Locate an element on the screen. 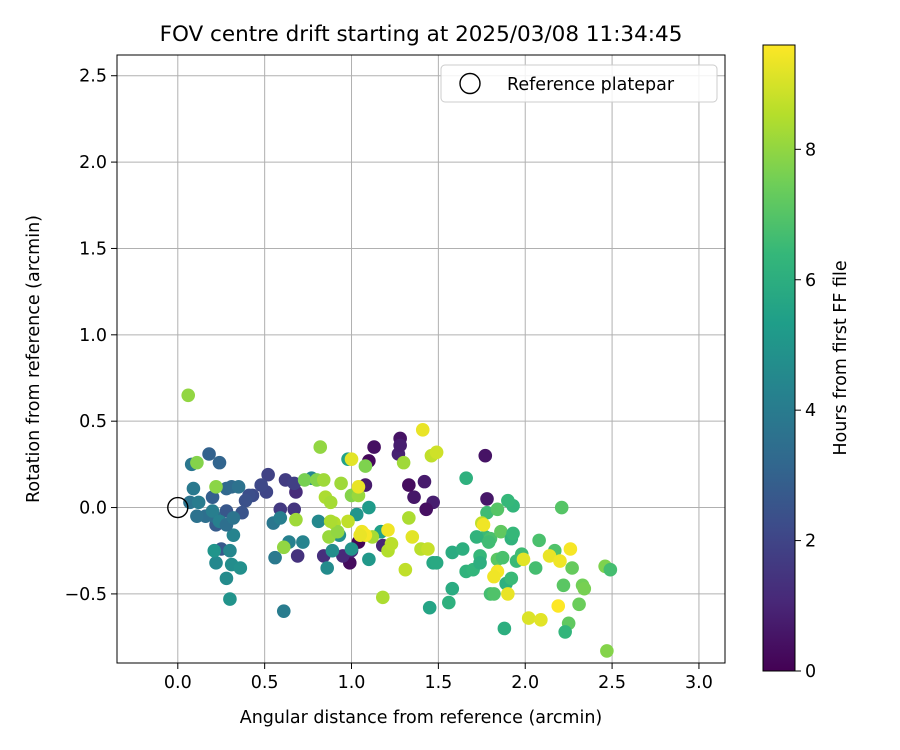  colorbar-tick-label: 2 is located at coordinates (810, 542).